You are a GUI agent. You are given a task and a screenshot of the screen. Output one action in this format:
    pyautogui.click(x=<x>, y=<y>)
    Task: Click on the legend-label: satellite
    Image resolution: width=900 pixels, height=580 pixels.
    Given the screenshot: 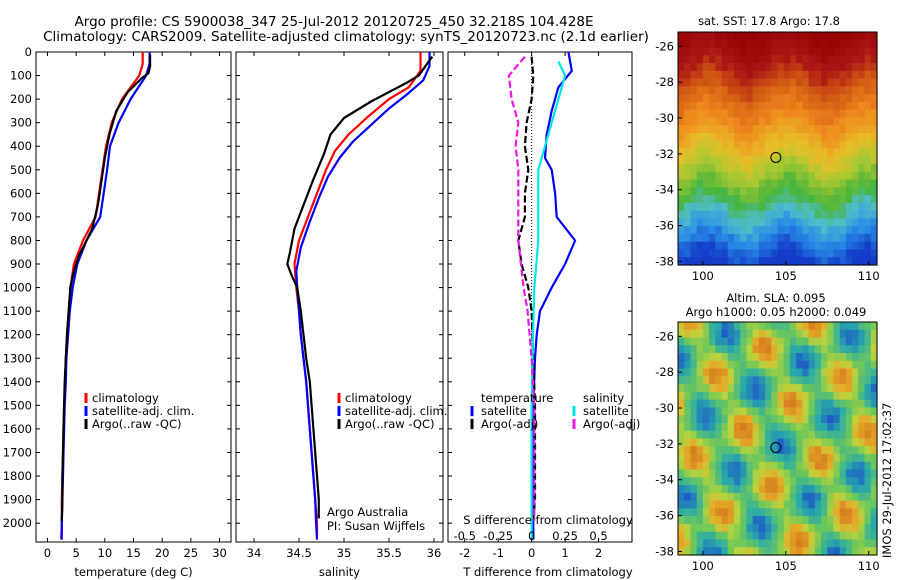 What is the action you would take?
    pyautogui.click(x=504, y=411)
    